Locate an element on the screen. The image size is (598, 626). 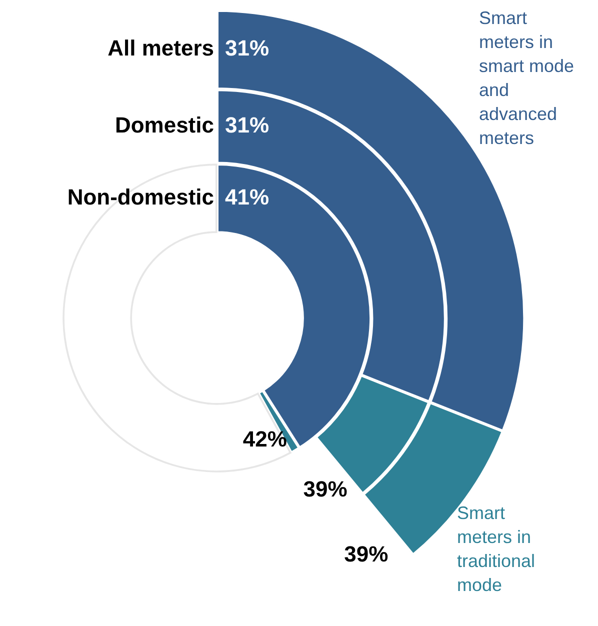
slice-label: Domestic is located at coordinates (164, 125).